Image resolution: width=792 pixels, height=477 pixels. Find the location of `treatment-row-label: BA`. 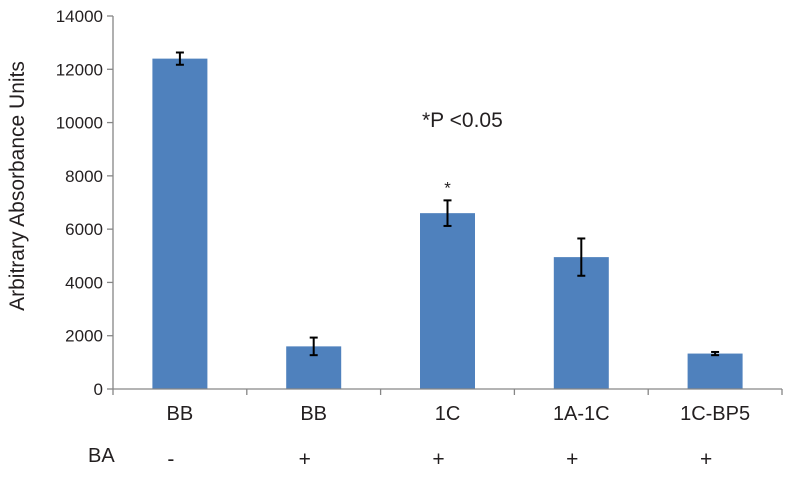

treatment-row-label: BA is located at coordinates (101, 456).